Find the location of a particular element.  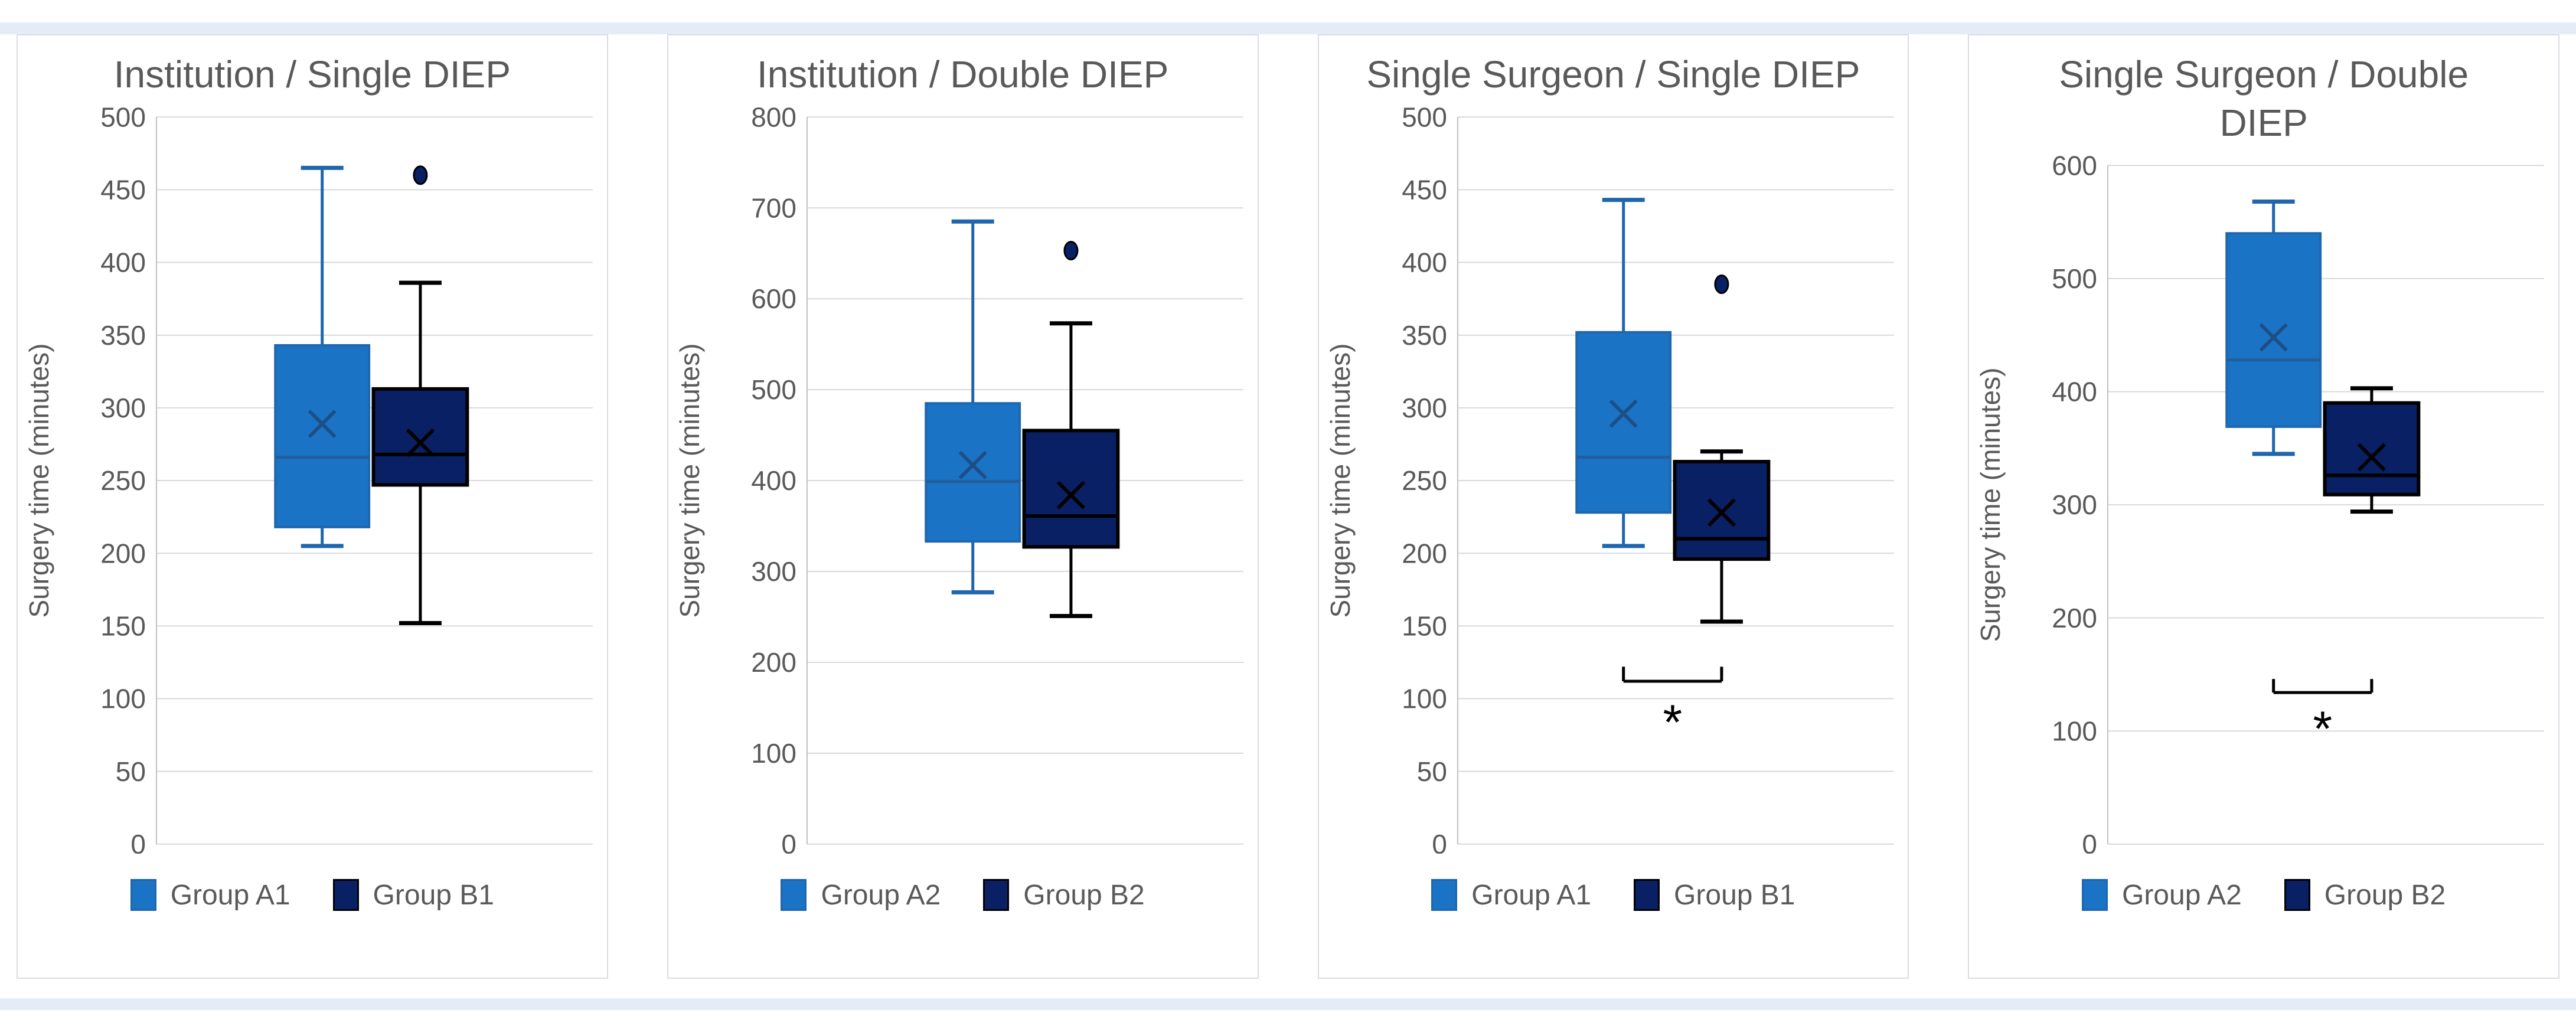

page-top-margin is located at coordinates (1288, 11).